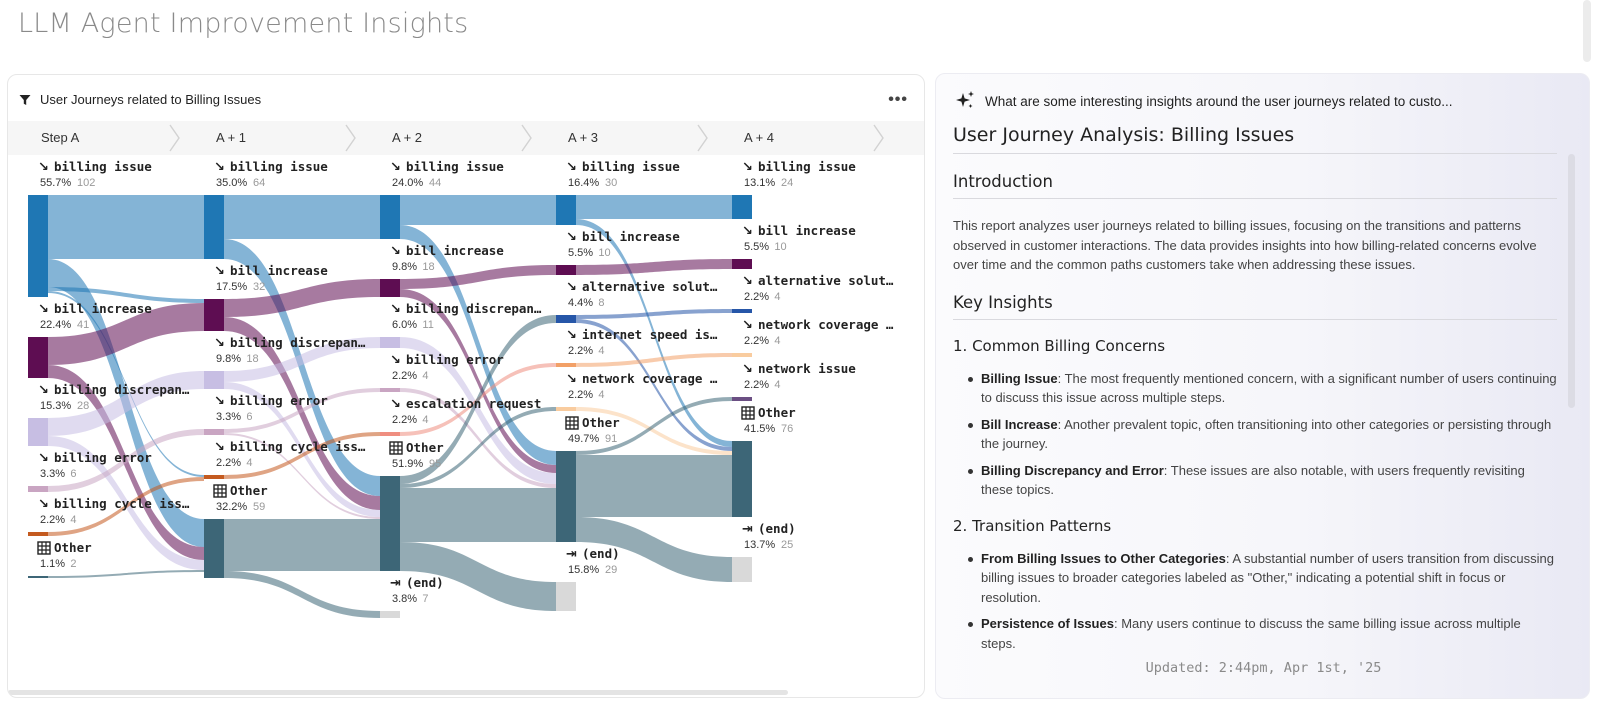 This screenshot has height=704, width=1600. Describe the element at coordinates (285, 459) in the screenshot. I see `sankey-node-b-billing-cycle: ↘ billing cycle iss… 2.2% 4` at that location.